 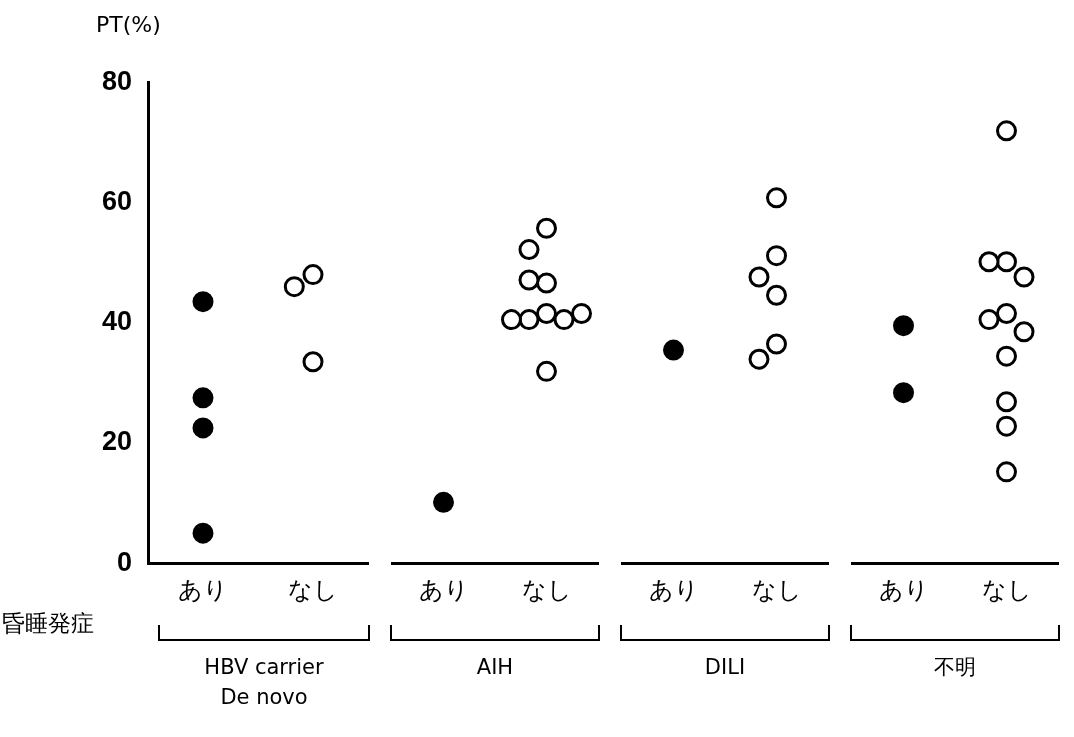 I want to click on y-tick-label: 60, so click(x=116, y=200).